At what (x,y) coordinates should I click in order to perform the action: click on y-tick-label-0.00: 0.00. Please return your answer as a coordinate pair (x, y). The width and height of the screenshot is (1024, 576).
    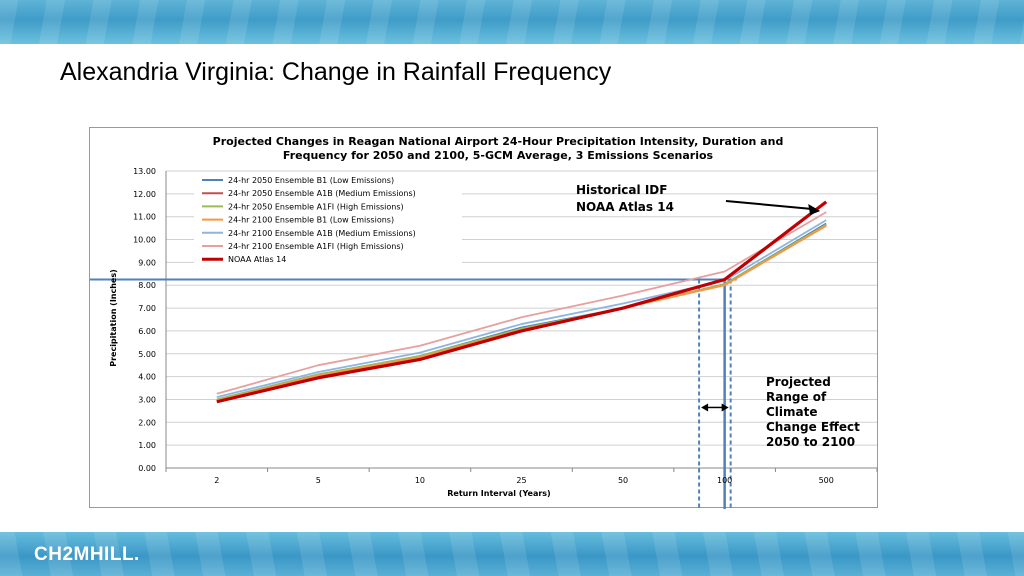
    Looking at the image, I should click on (147, 468).